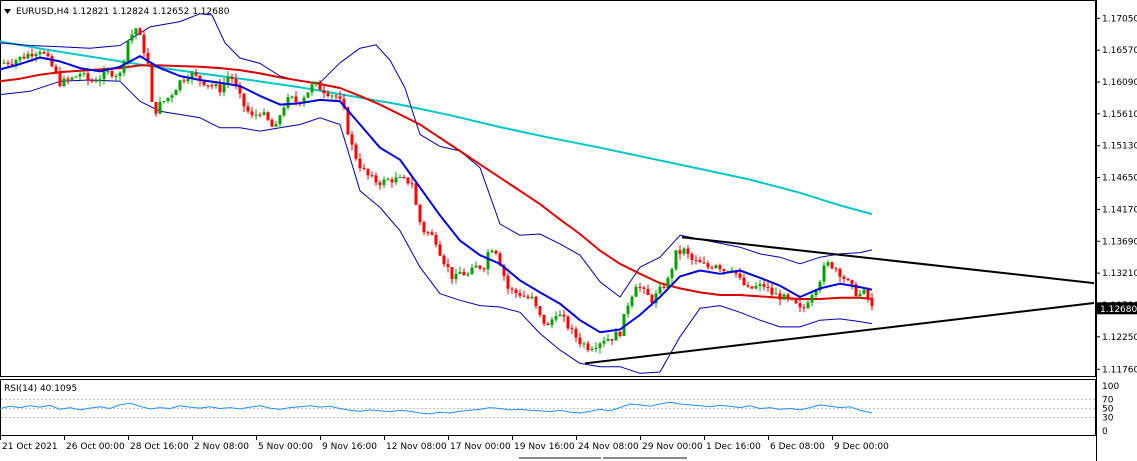  Describe the element at coordinates (95, 447) in the screenshot. I see `time-tick-label-1: 26 Oct 00:00` at that location.